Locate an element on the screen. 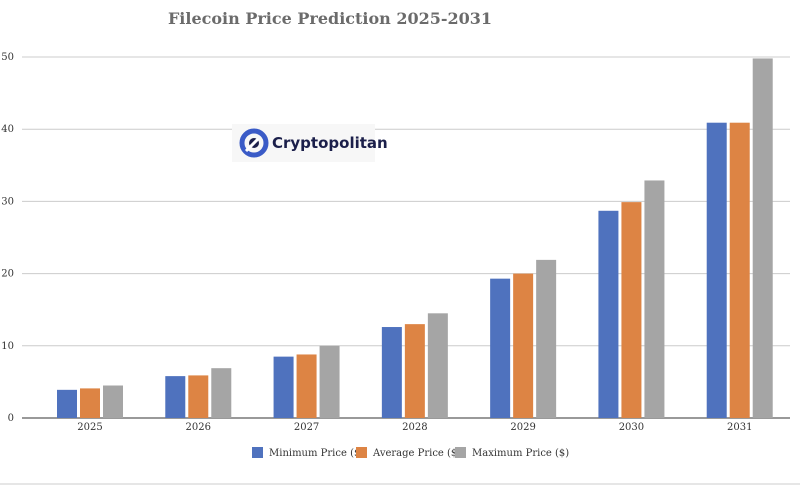 Image resolution: width=800 pixels, height=486 pixels. y-axis-ticks: 0 10 20 30 40 50 is located at coordinates (7, 238).